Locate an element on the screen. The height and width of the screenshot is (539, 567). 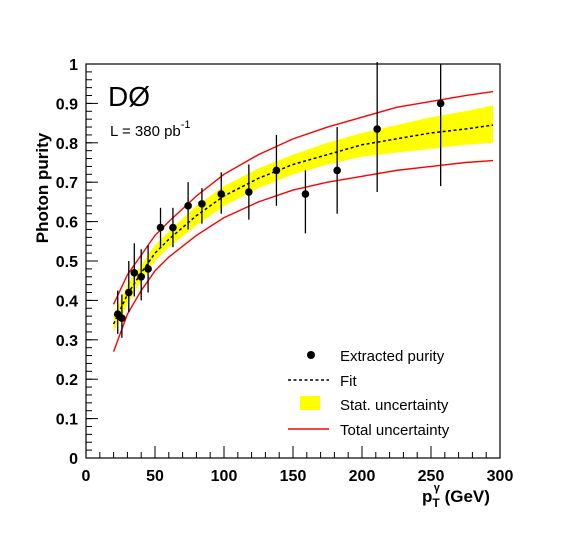
x-tick-label: 250 is located at coordinates (431, 476).